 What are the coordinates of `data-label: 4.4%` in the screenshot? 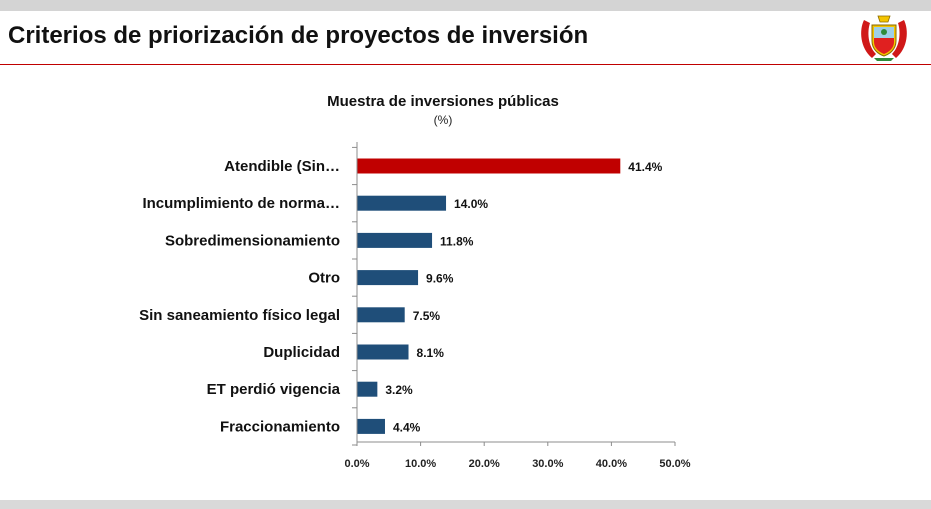 It's located at (407, 427).